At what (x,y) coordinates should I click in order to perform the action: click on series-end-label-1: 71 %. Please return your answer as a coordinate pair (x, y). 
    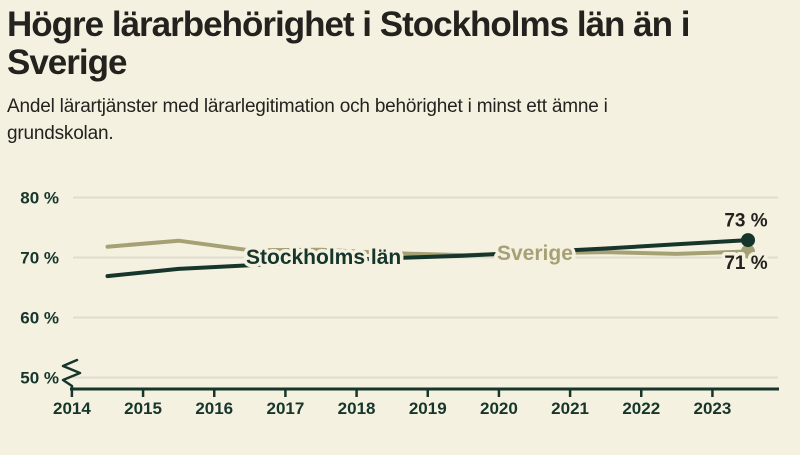
    Looking at the image, I should click on (745, 263).